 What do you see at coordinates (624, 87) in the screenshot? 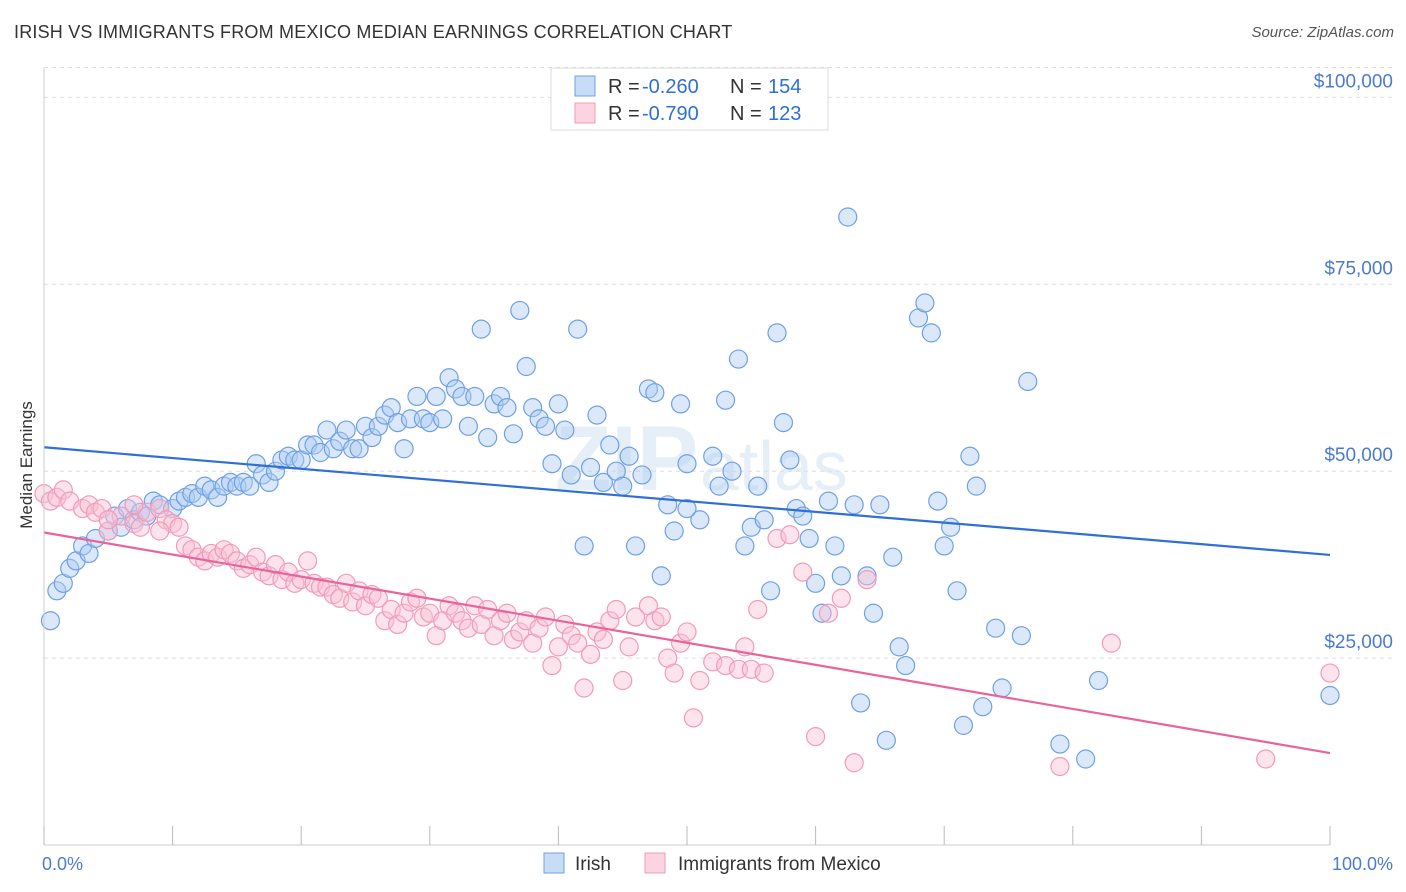
I see `legend-r-label-1: R =` at bounding box center [624, 87].